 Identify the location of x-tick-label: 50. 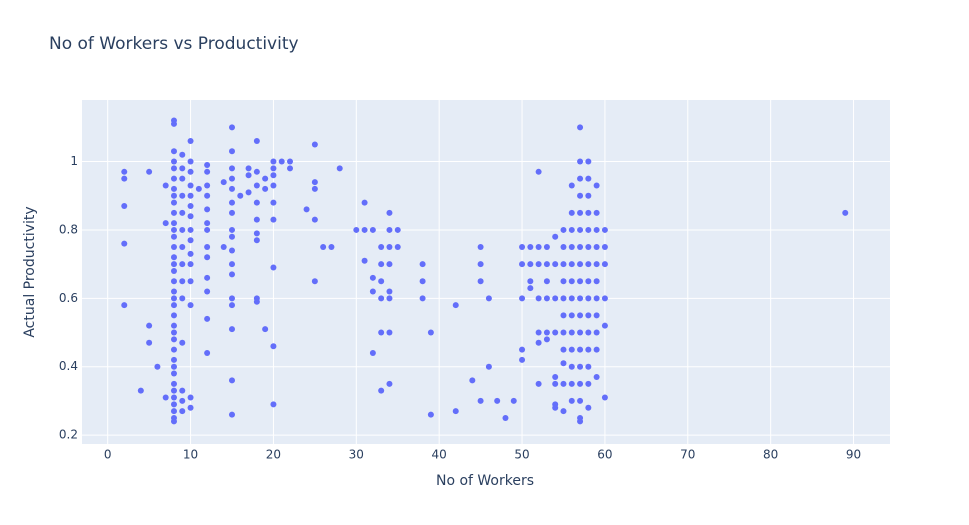
(521, 455).